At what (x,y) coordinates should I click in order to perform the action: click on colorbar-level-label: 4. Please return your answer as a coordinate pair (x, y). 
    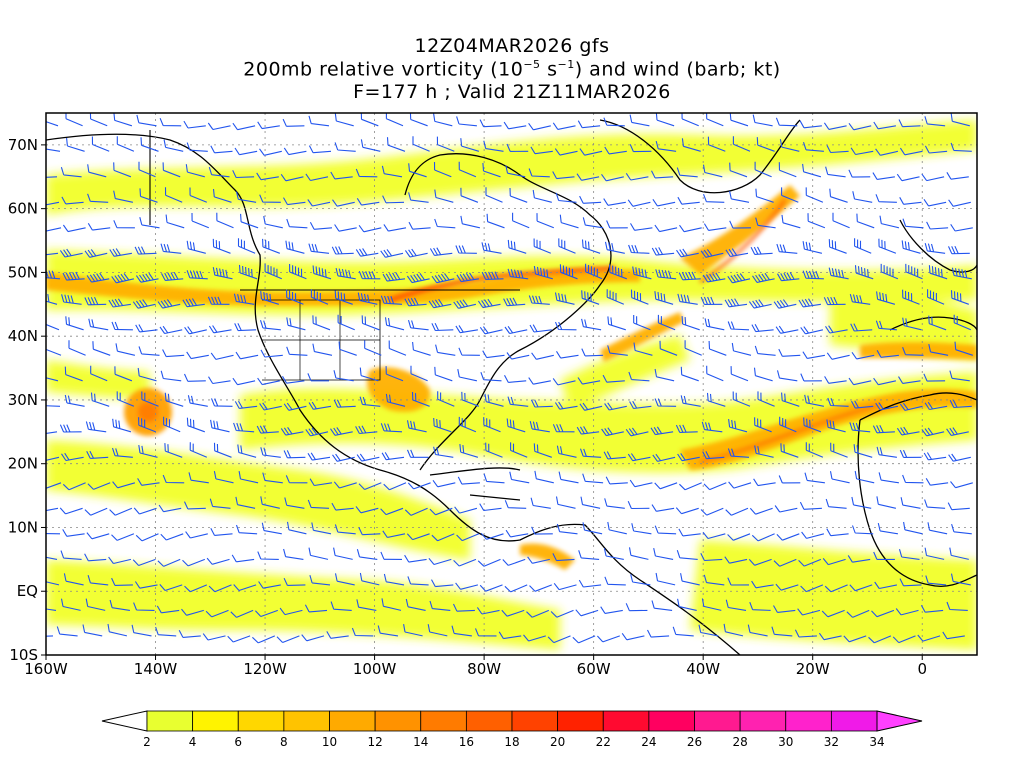
    Looking at the image, I should click on (193, 742).